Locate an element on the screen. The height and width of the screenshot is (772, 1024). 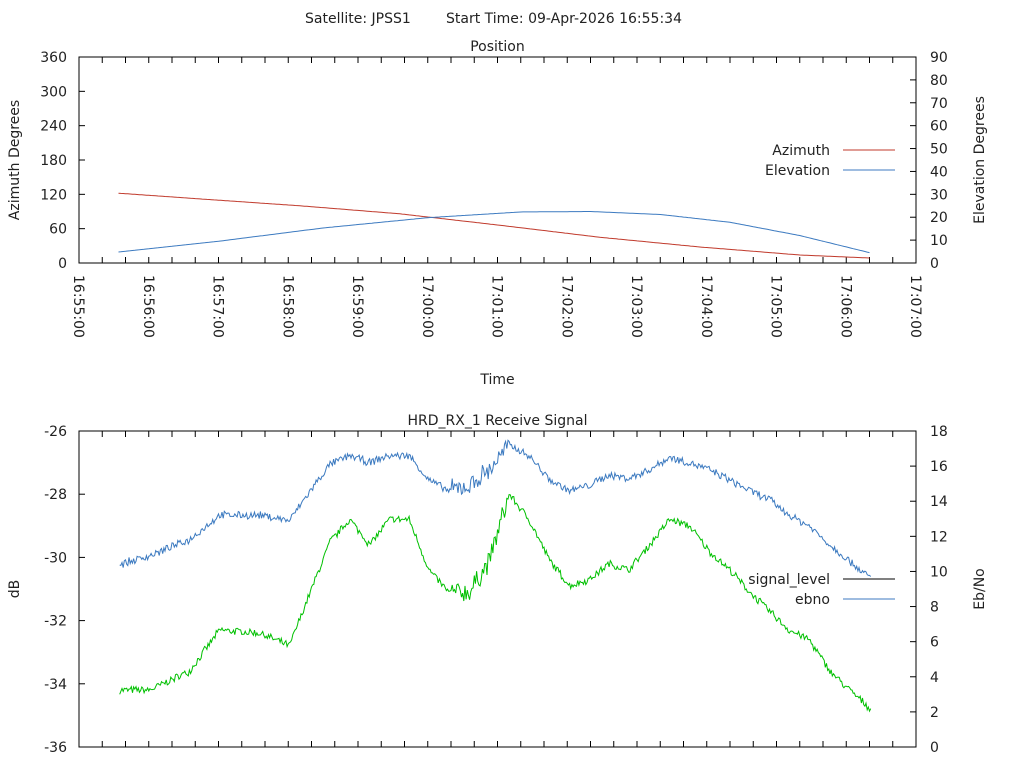
y2-tick-label: 12 is located at coordinates (939, 537).